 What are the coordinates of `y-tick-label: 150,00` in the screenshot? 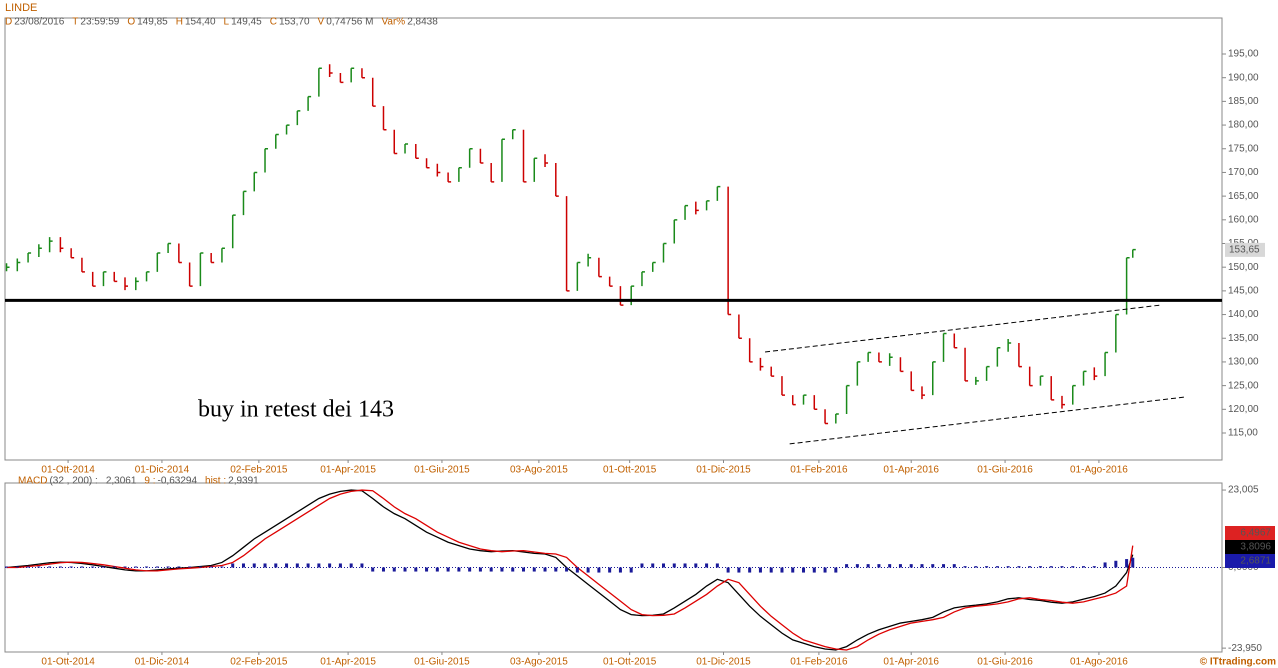 It's located at (1243, 267).